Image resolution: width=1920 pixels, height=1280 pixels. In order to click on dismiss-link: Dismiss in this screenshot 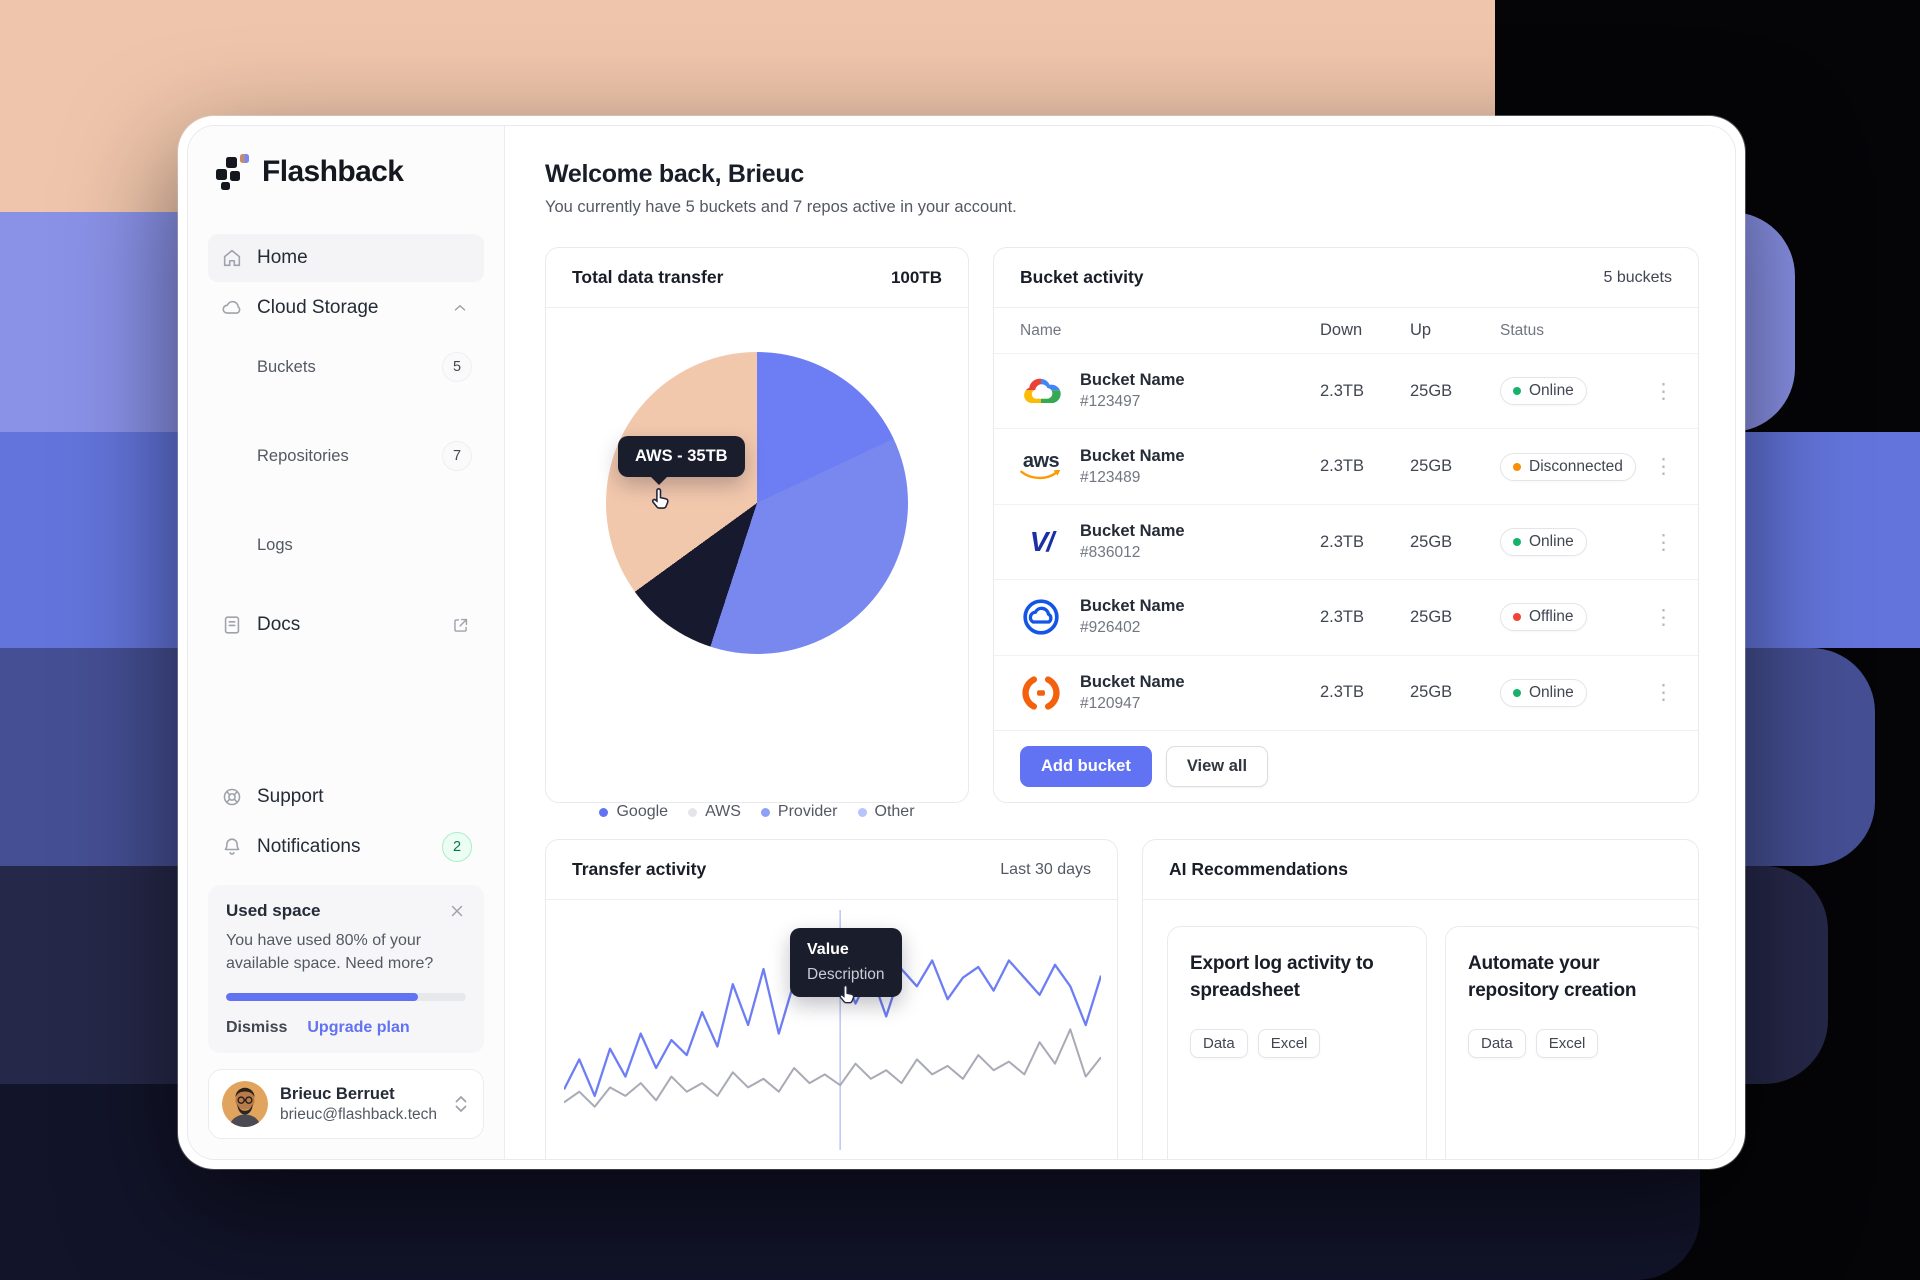, I will do `click(257, 1027)`.